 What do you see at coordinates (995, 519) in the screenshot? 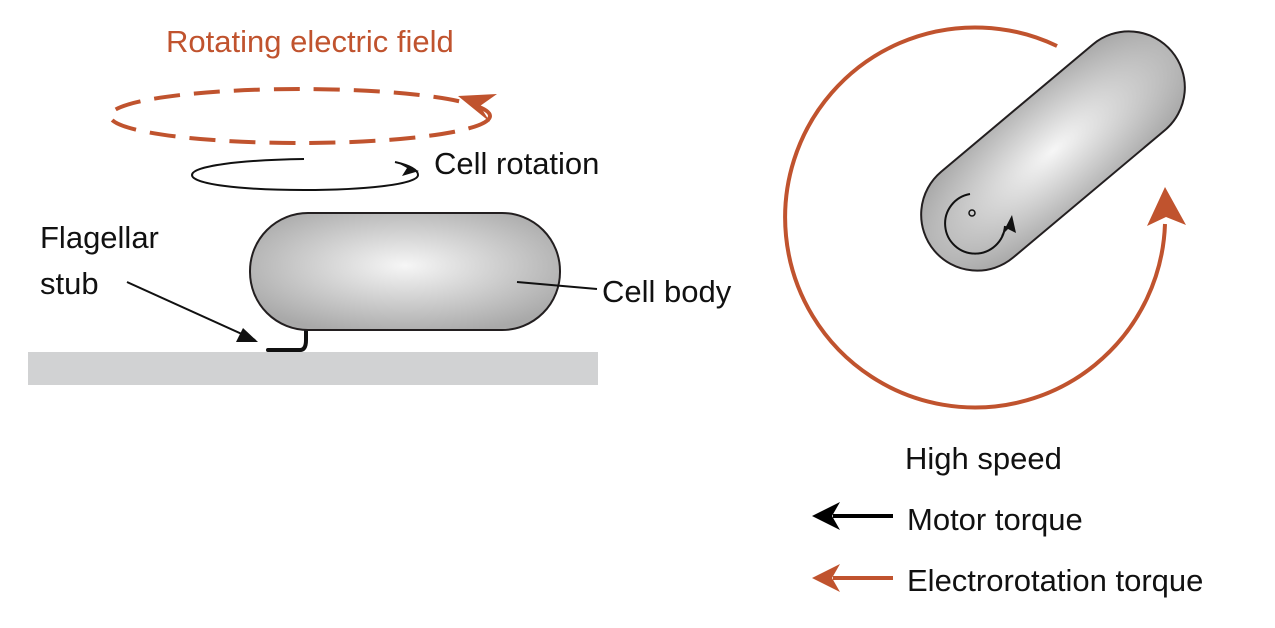
I see `legend-motor-torque: Motor torque` at bounding box center [995, 519].